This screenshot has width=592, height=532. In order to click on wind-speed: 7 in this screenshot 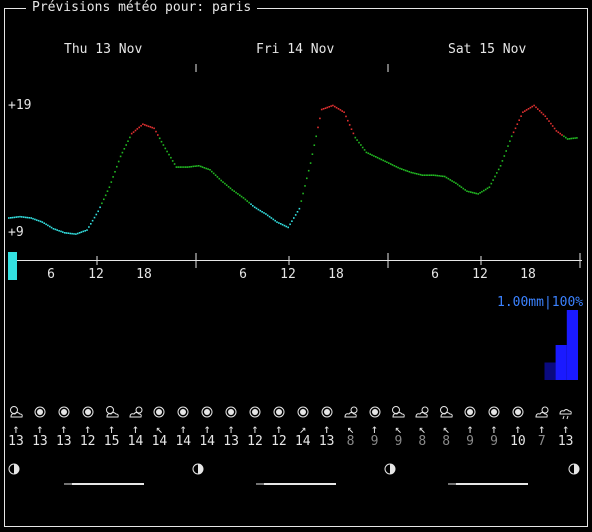, I will do `click(541, 441)`.